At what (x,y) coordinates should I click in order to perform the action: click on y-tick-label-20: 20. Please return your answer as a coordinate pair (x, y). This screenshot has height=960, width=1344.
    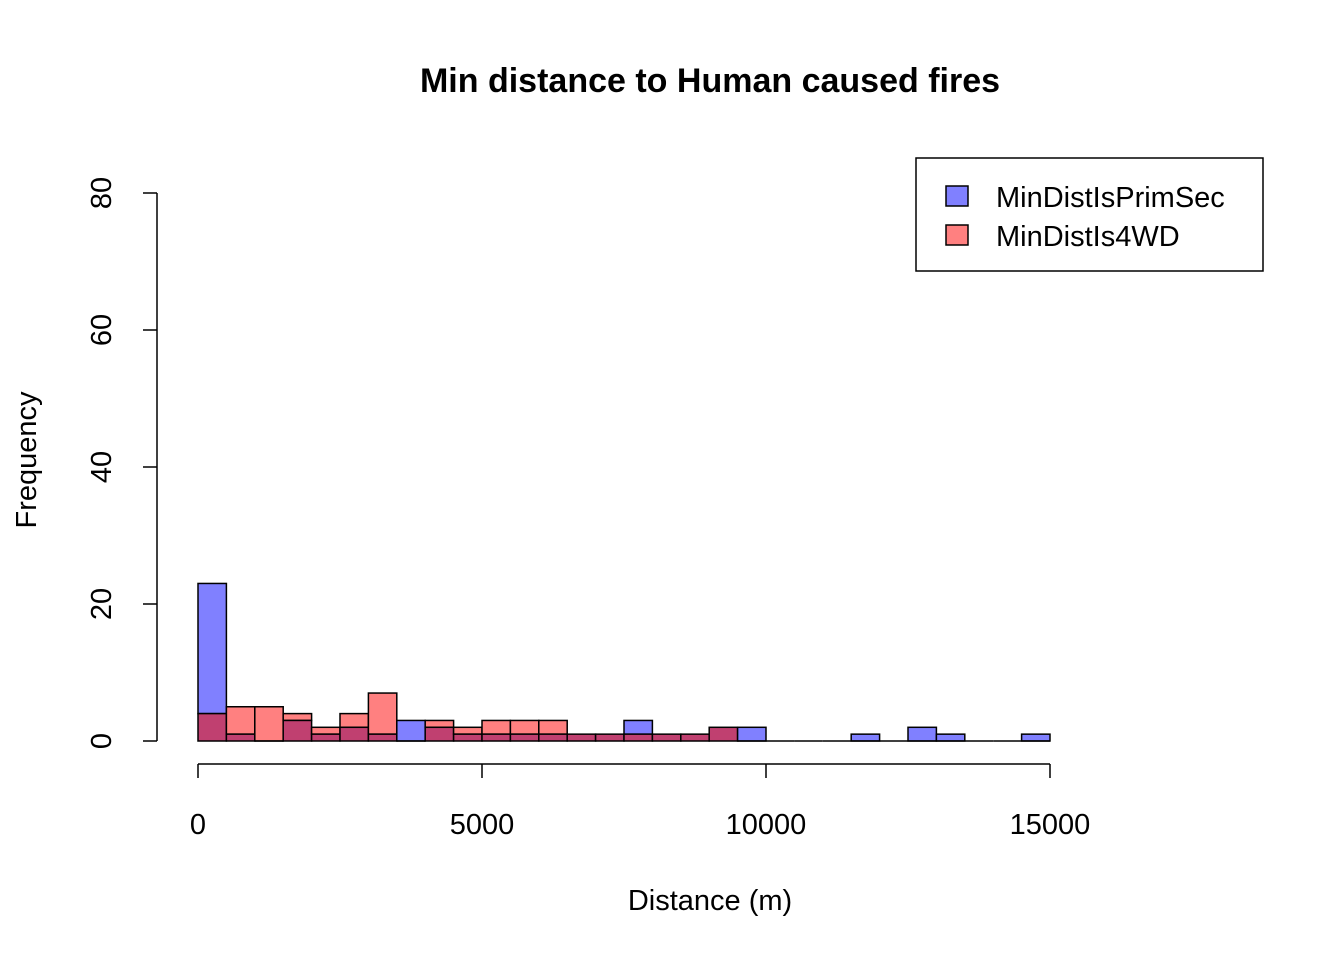
    Looking at the image, I should click on (102, 604).